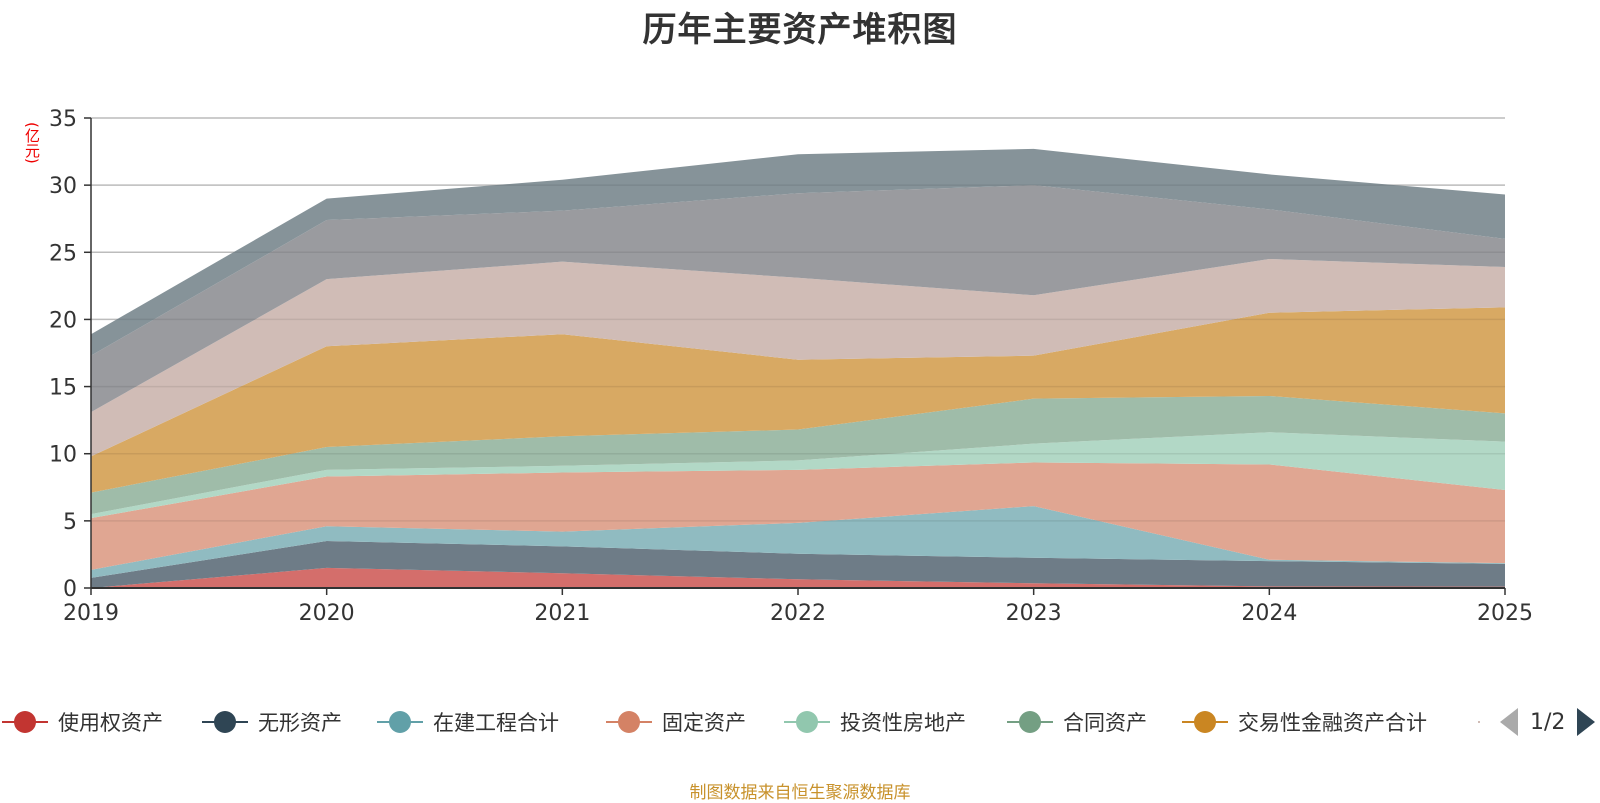  What do you see at coordinates (1269, 613) in the screenshot?
I see `x-tick-label: 2024` at bounding box center [1269, 613].